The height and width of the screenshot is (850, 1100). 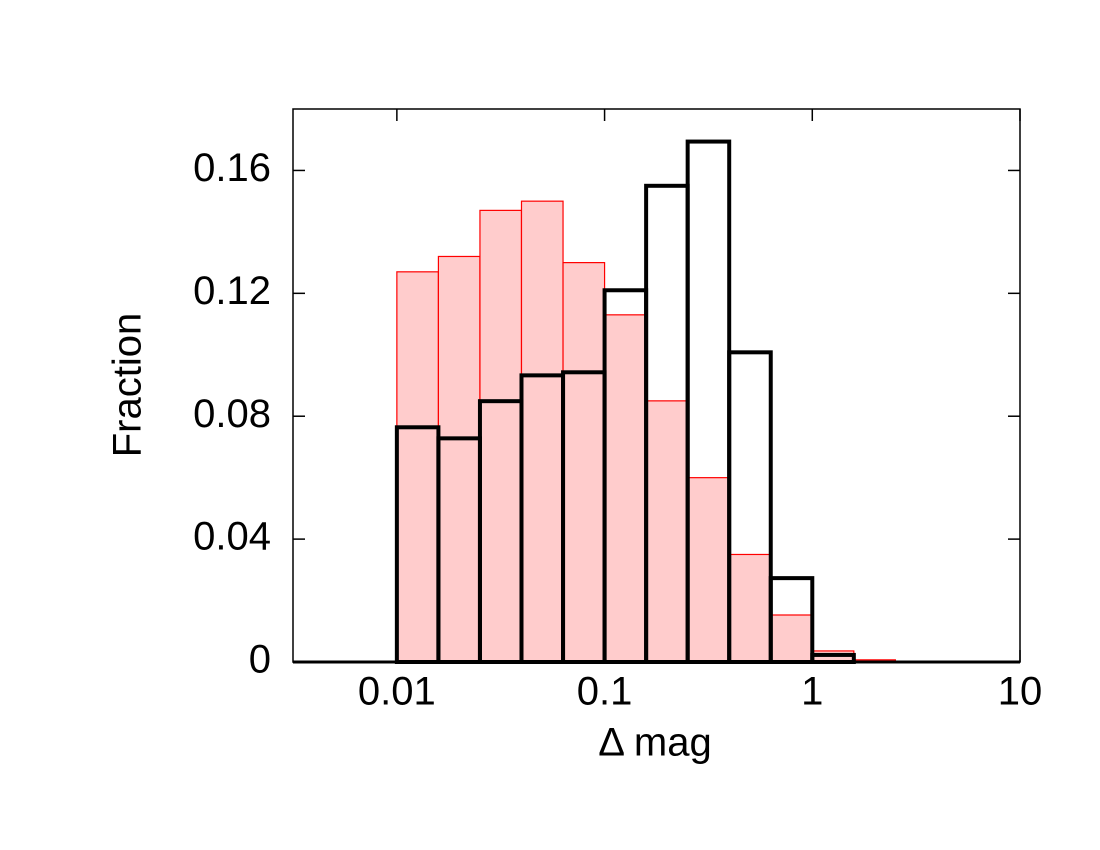 I want to click on x-tick-label: 1, so click(x=812, y=692).